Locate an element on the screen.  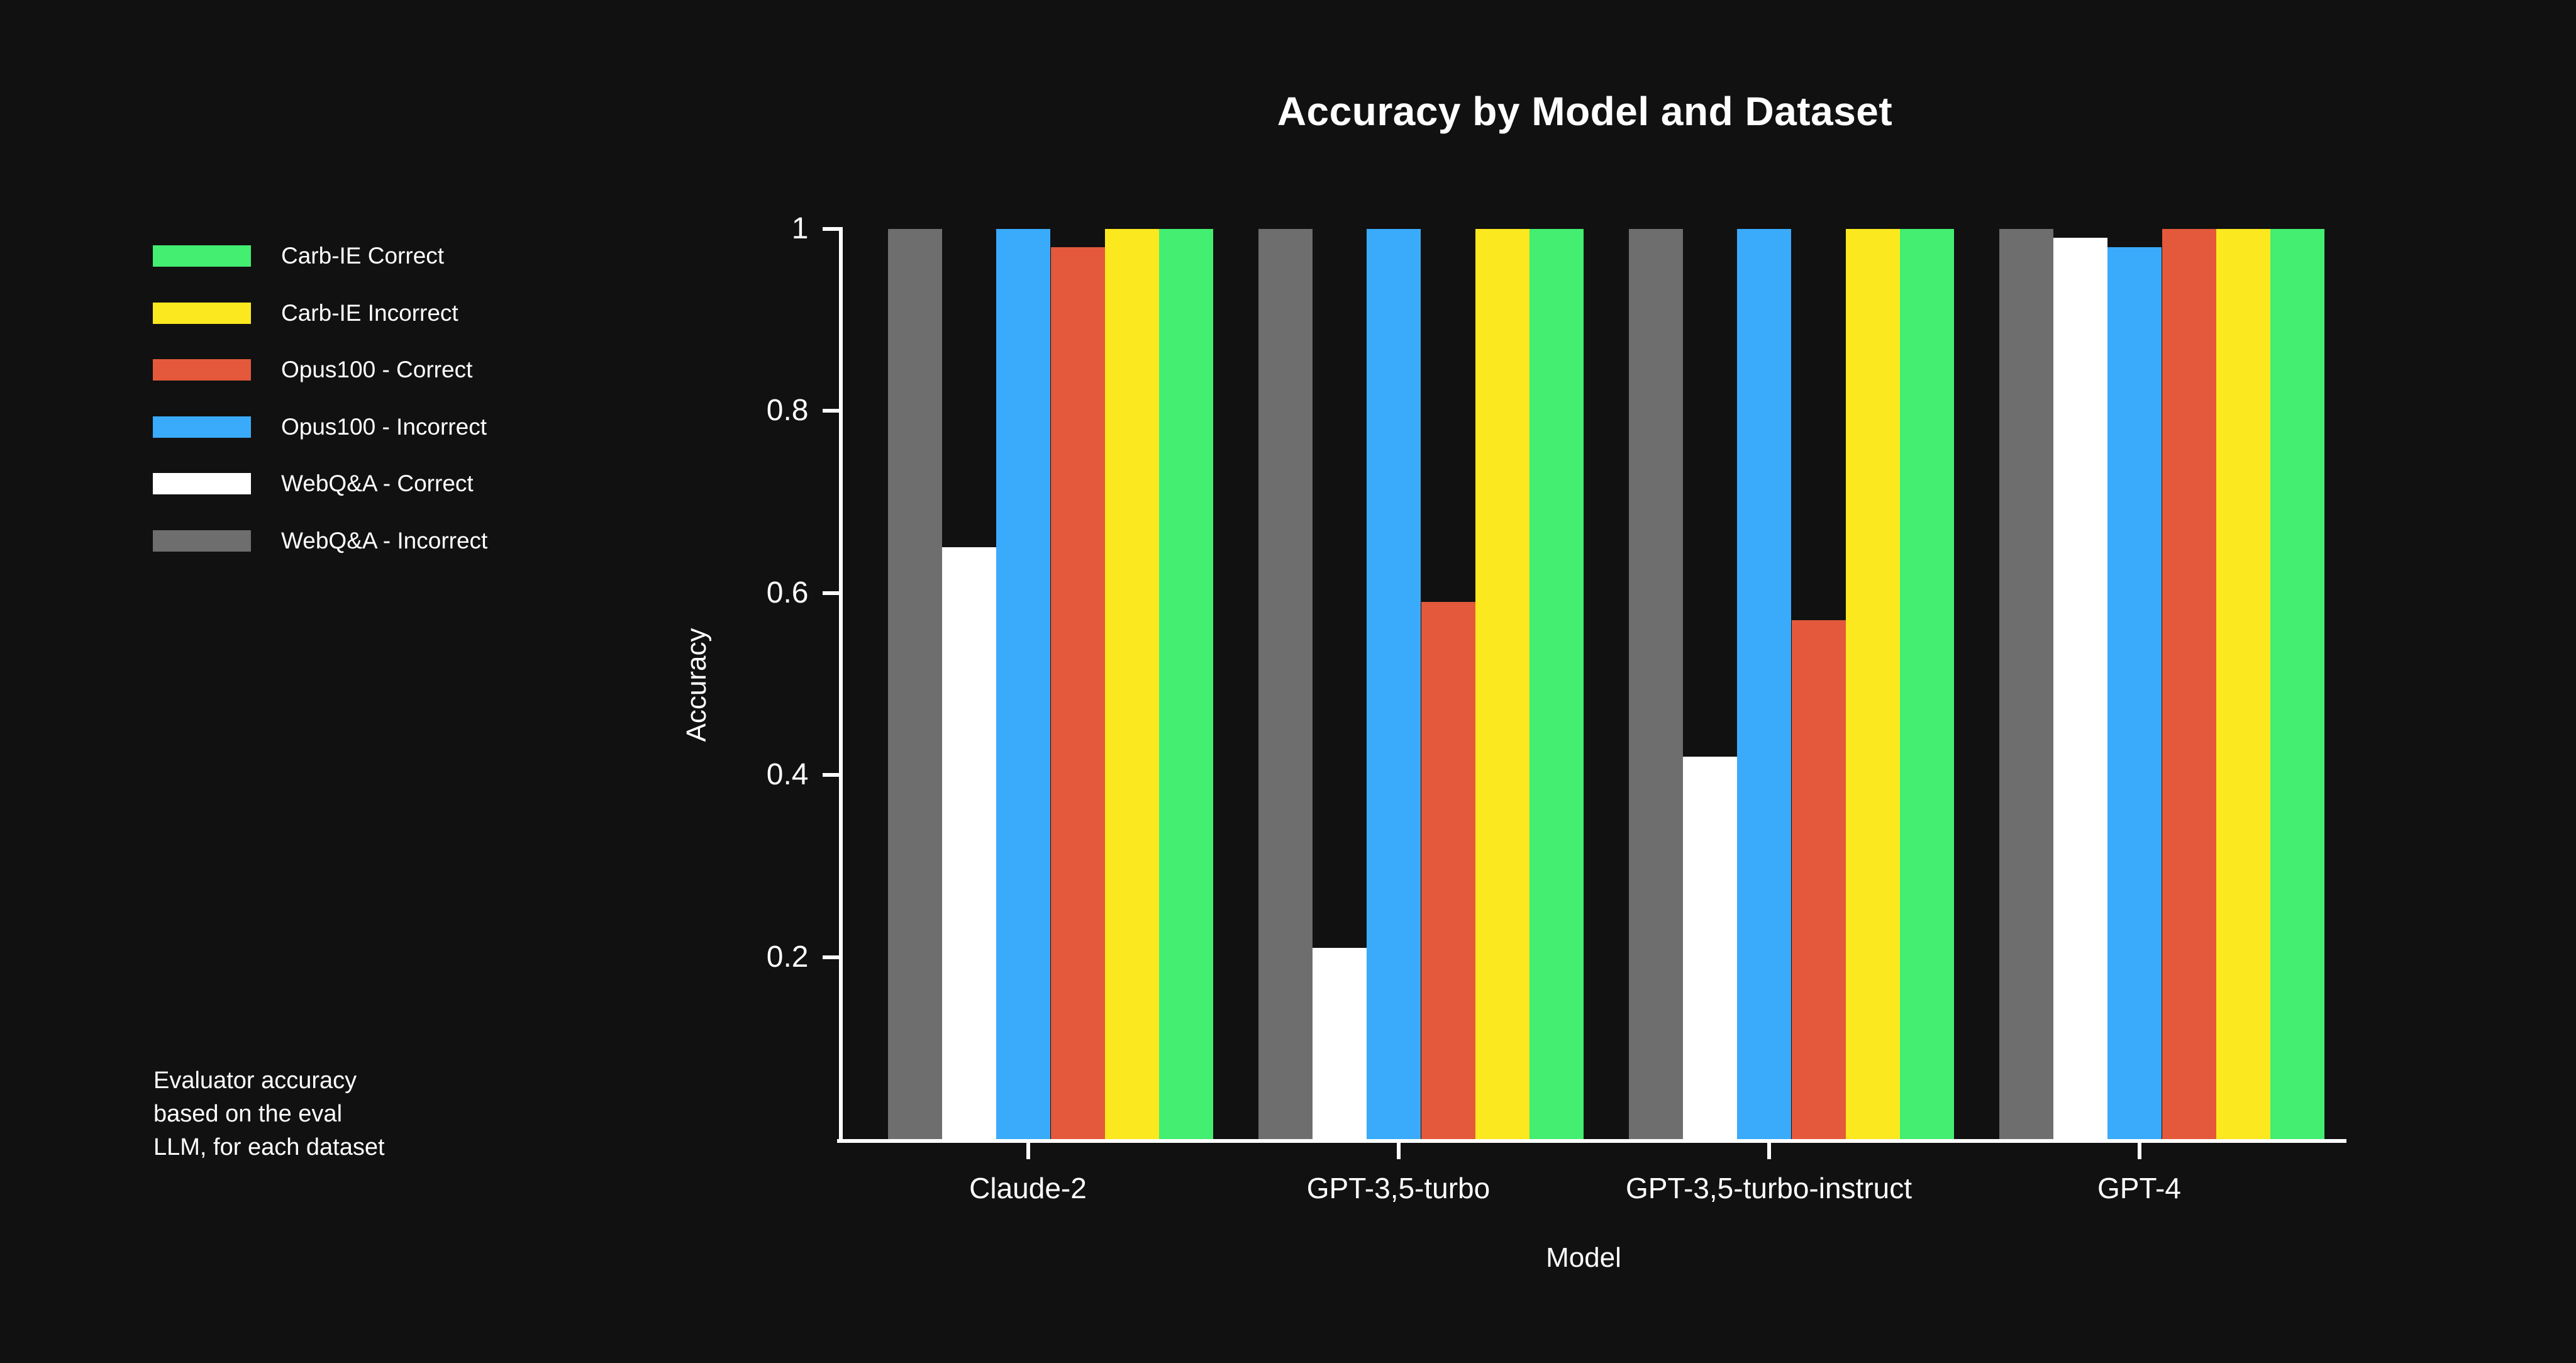
bar-Claude-2-Carb-IE Incorrect is located at coordinates (1131, 684).